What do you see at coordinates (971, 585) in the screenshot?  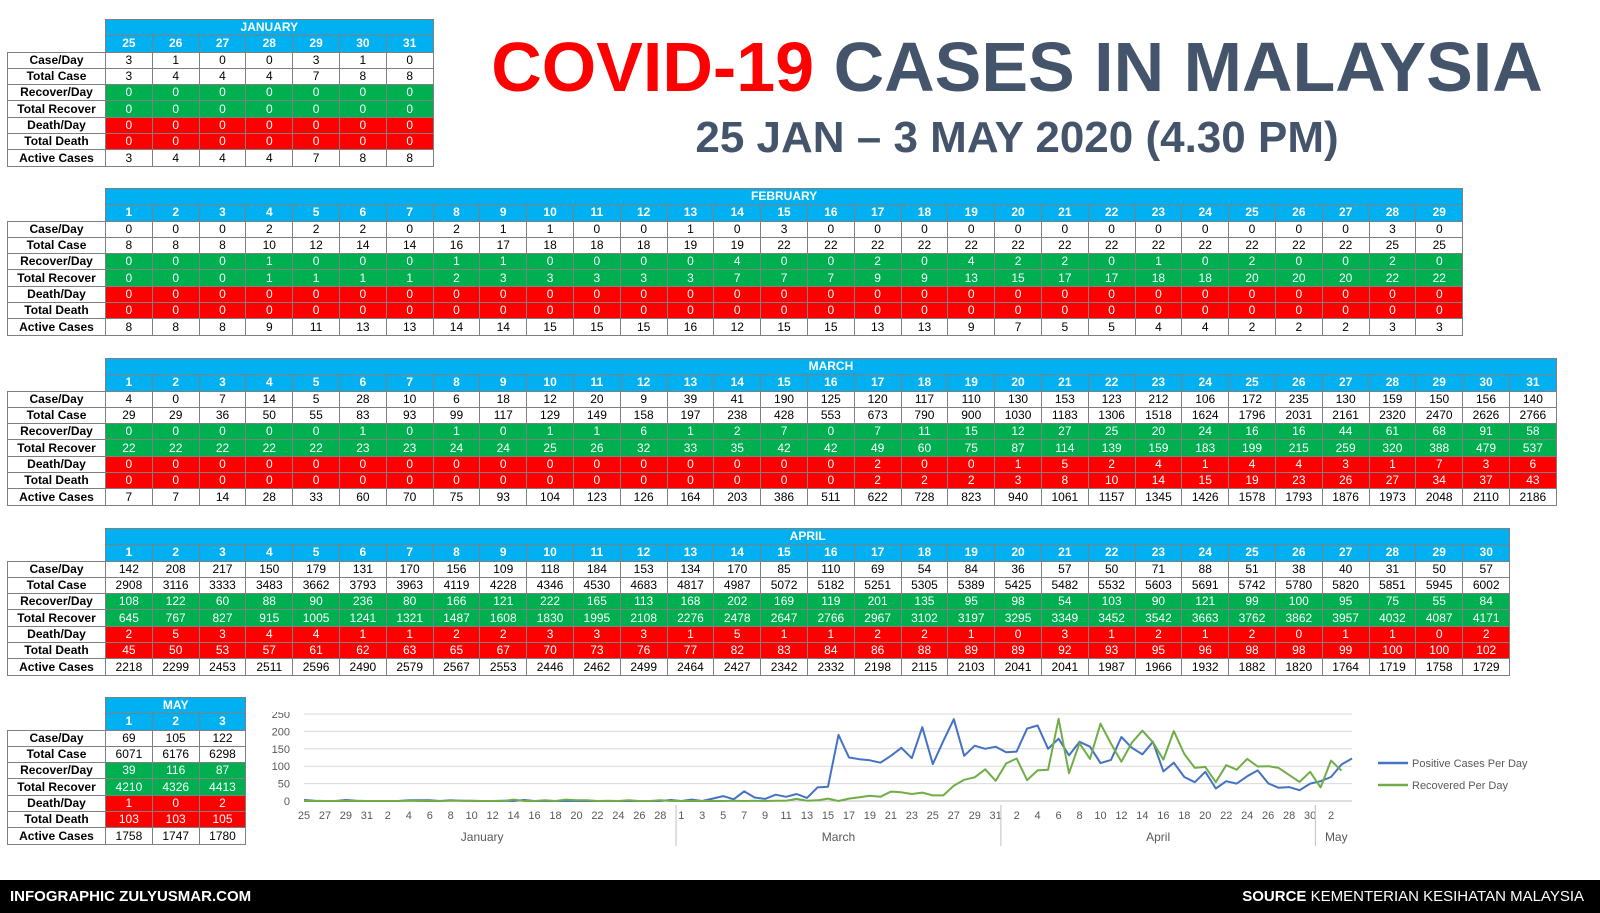 I see `table-cell: 5389` at bounding box center [971, 585].